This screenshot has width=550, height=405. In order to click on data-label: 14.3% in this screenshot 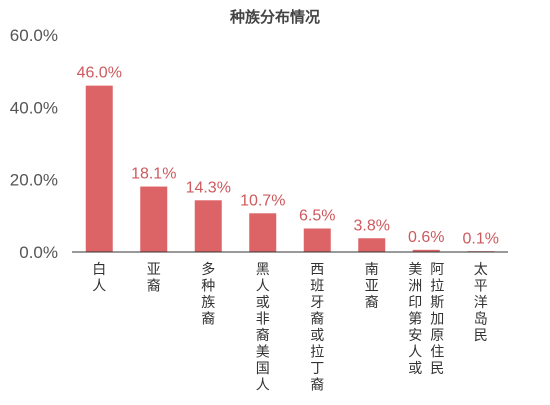, I will do `click(208, 187)`.